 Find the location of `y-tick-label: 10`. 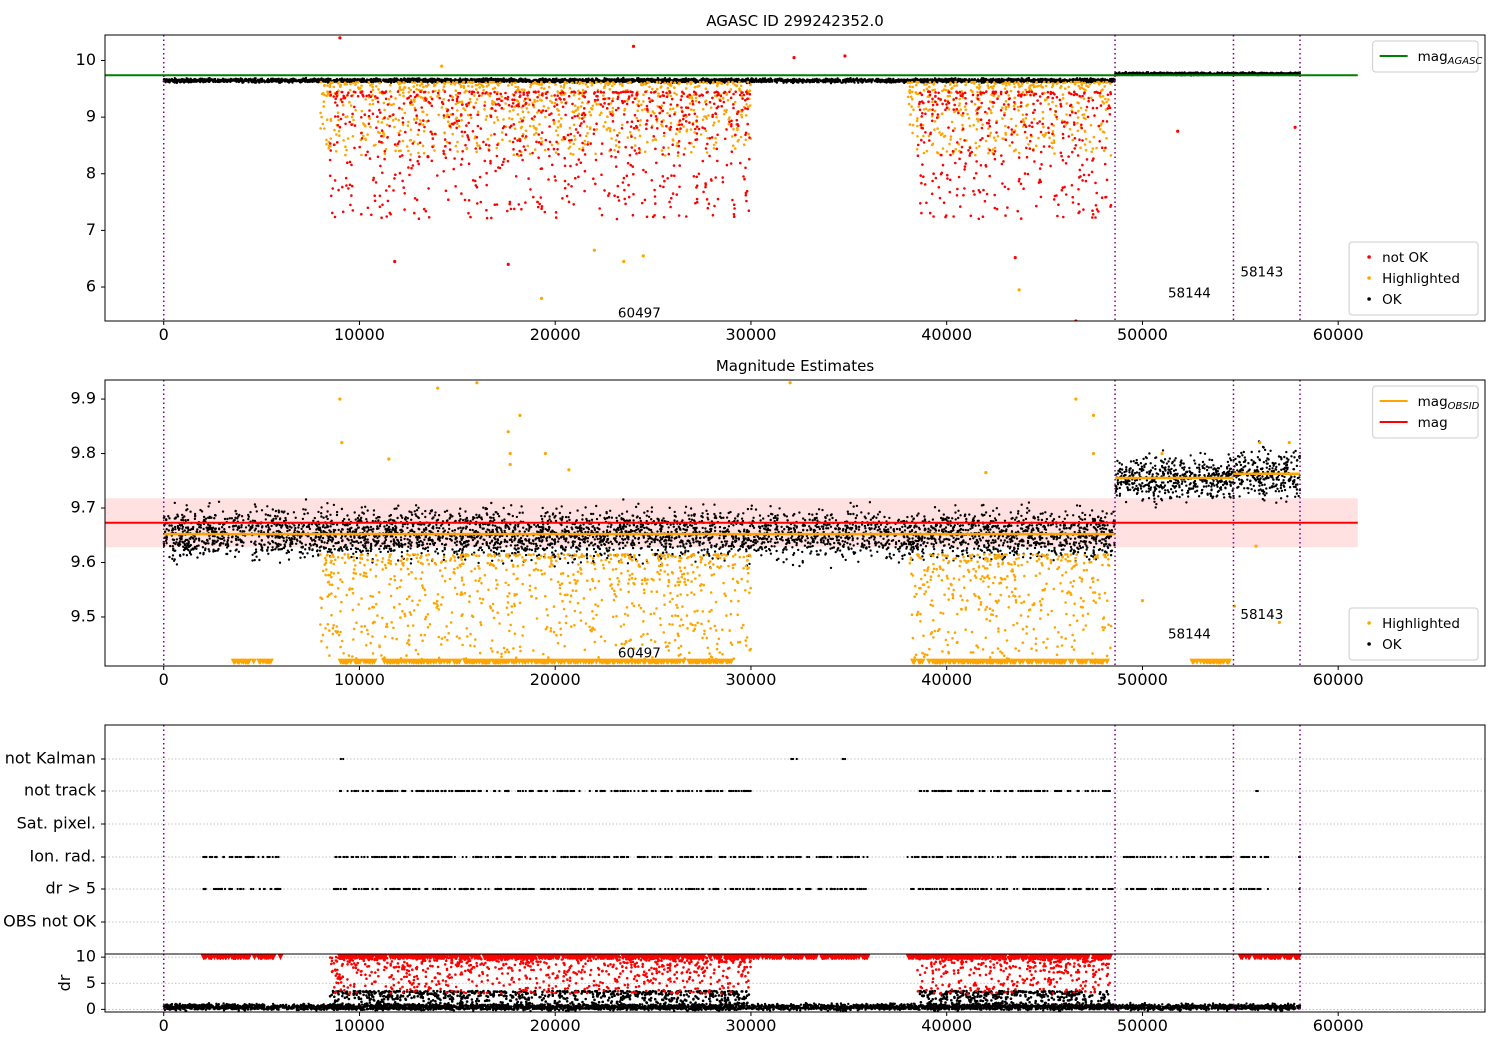

y-tick-label: 10 is located at coordinates (86, 59).